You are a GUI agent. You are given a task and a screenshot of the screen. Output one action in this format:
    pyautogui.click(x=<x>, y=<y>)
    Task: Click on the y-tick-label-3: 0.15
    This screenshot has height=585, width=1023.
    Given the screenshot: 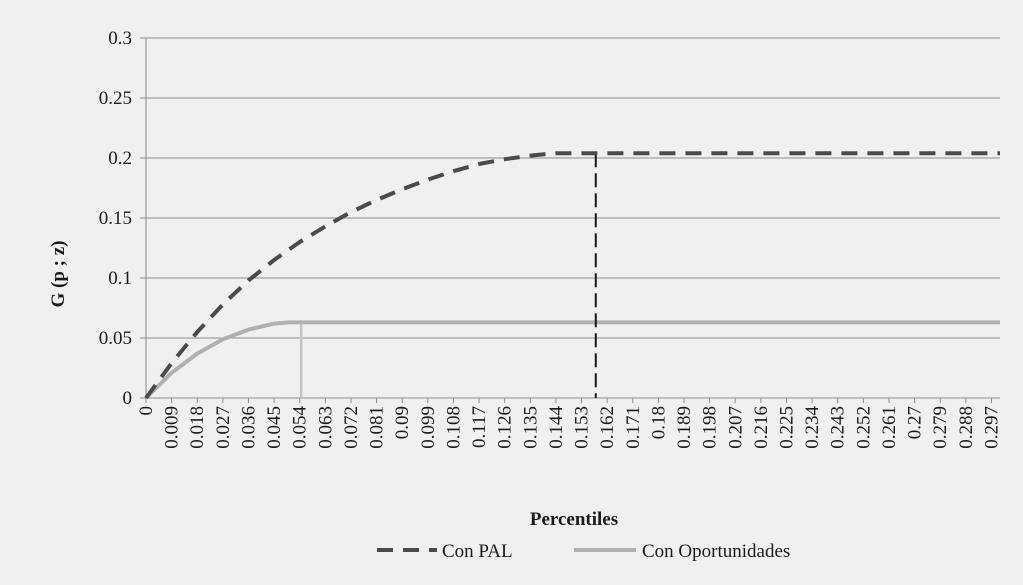 What is the action you would take?
    pyautogui.click(x=115, y=218)
    